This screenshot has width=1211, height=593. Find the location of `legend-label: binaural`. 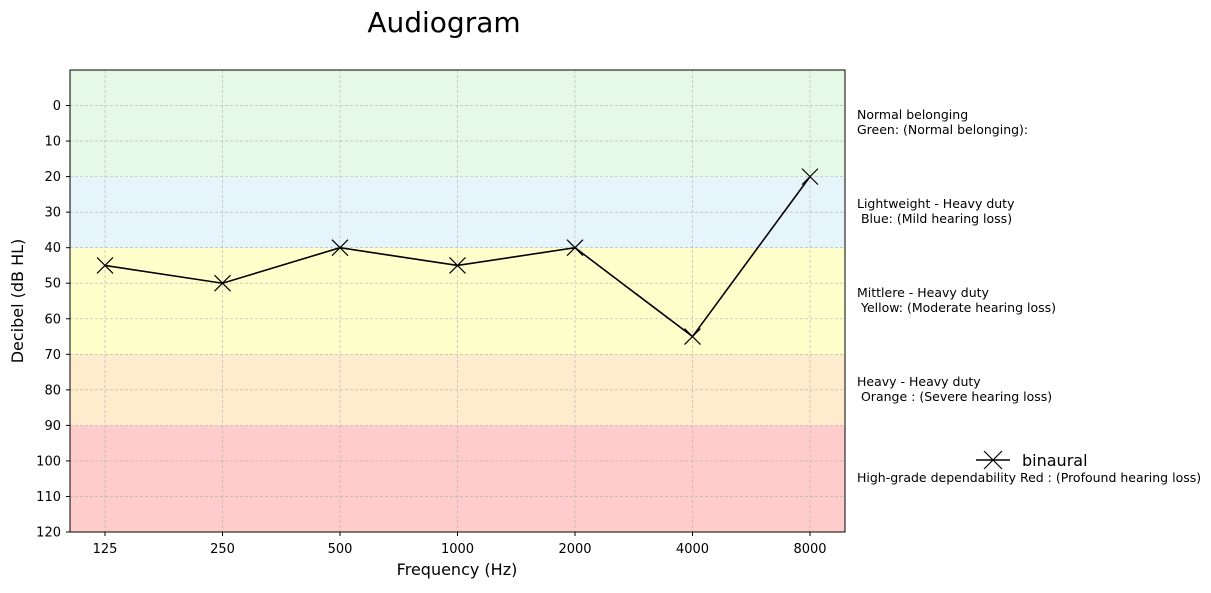

legend-label: binaural is located at coordinates (1055, 460).